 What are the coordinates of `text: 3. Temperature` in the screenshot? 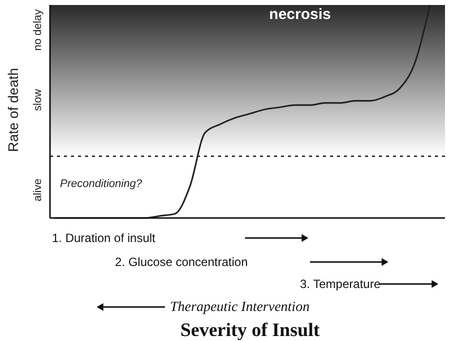 It's located at (340, 284).